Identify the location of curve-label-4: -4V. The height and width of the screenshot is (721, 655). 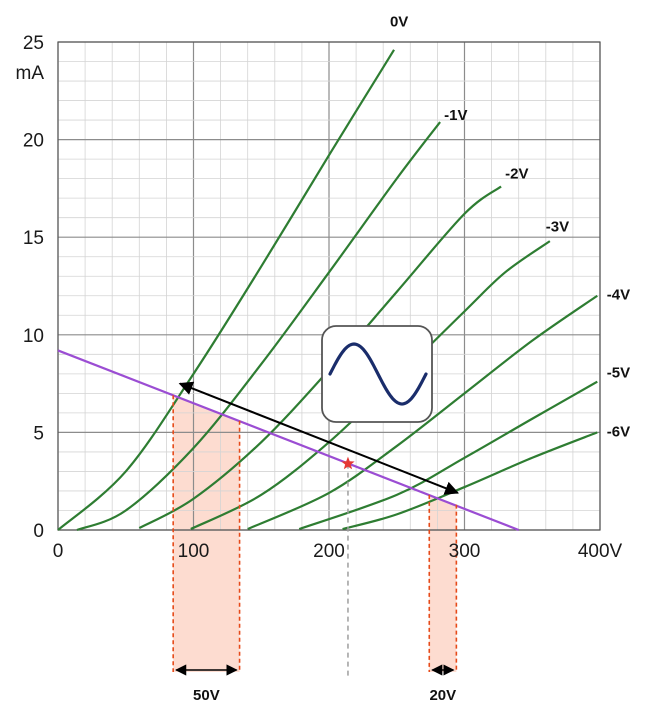
(618, 295).